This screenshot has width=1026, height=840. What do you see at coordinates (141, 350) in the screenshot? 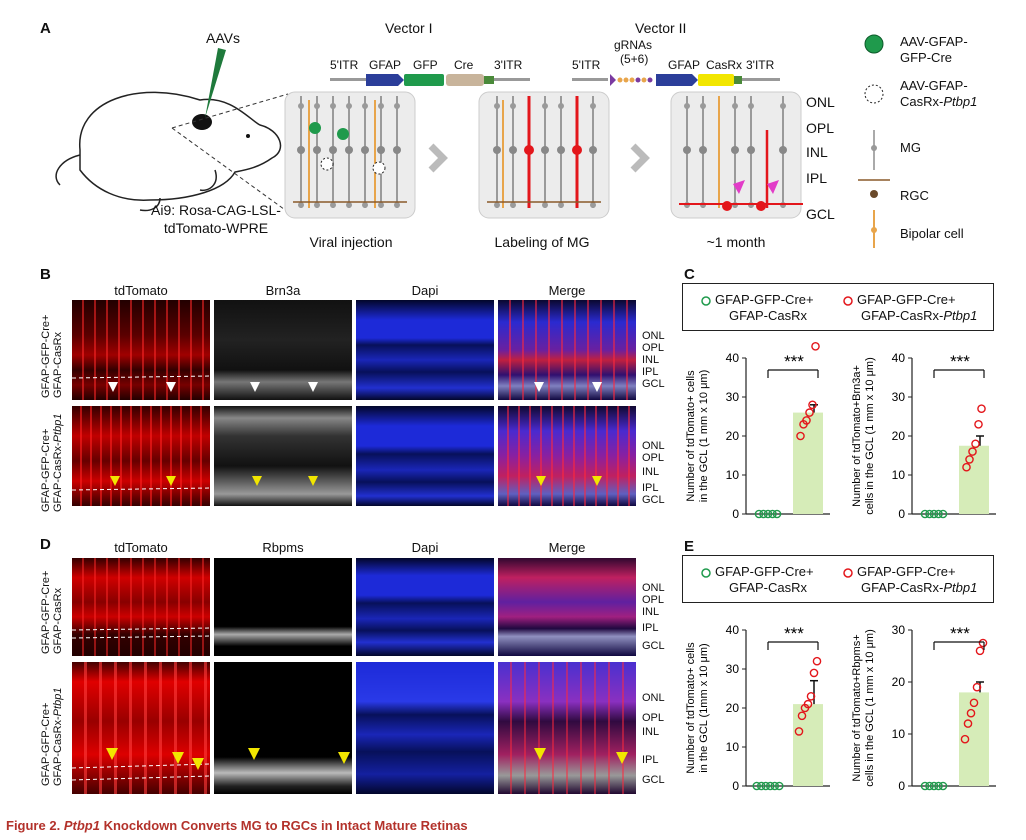
I see `b-r1-tdtomato-image` at bounding box center [141, 350].